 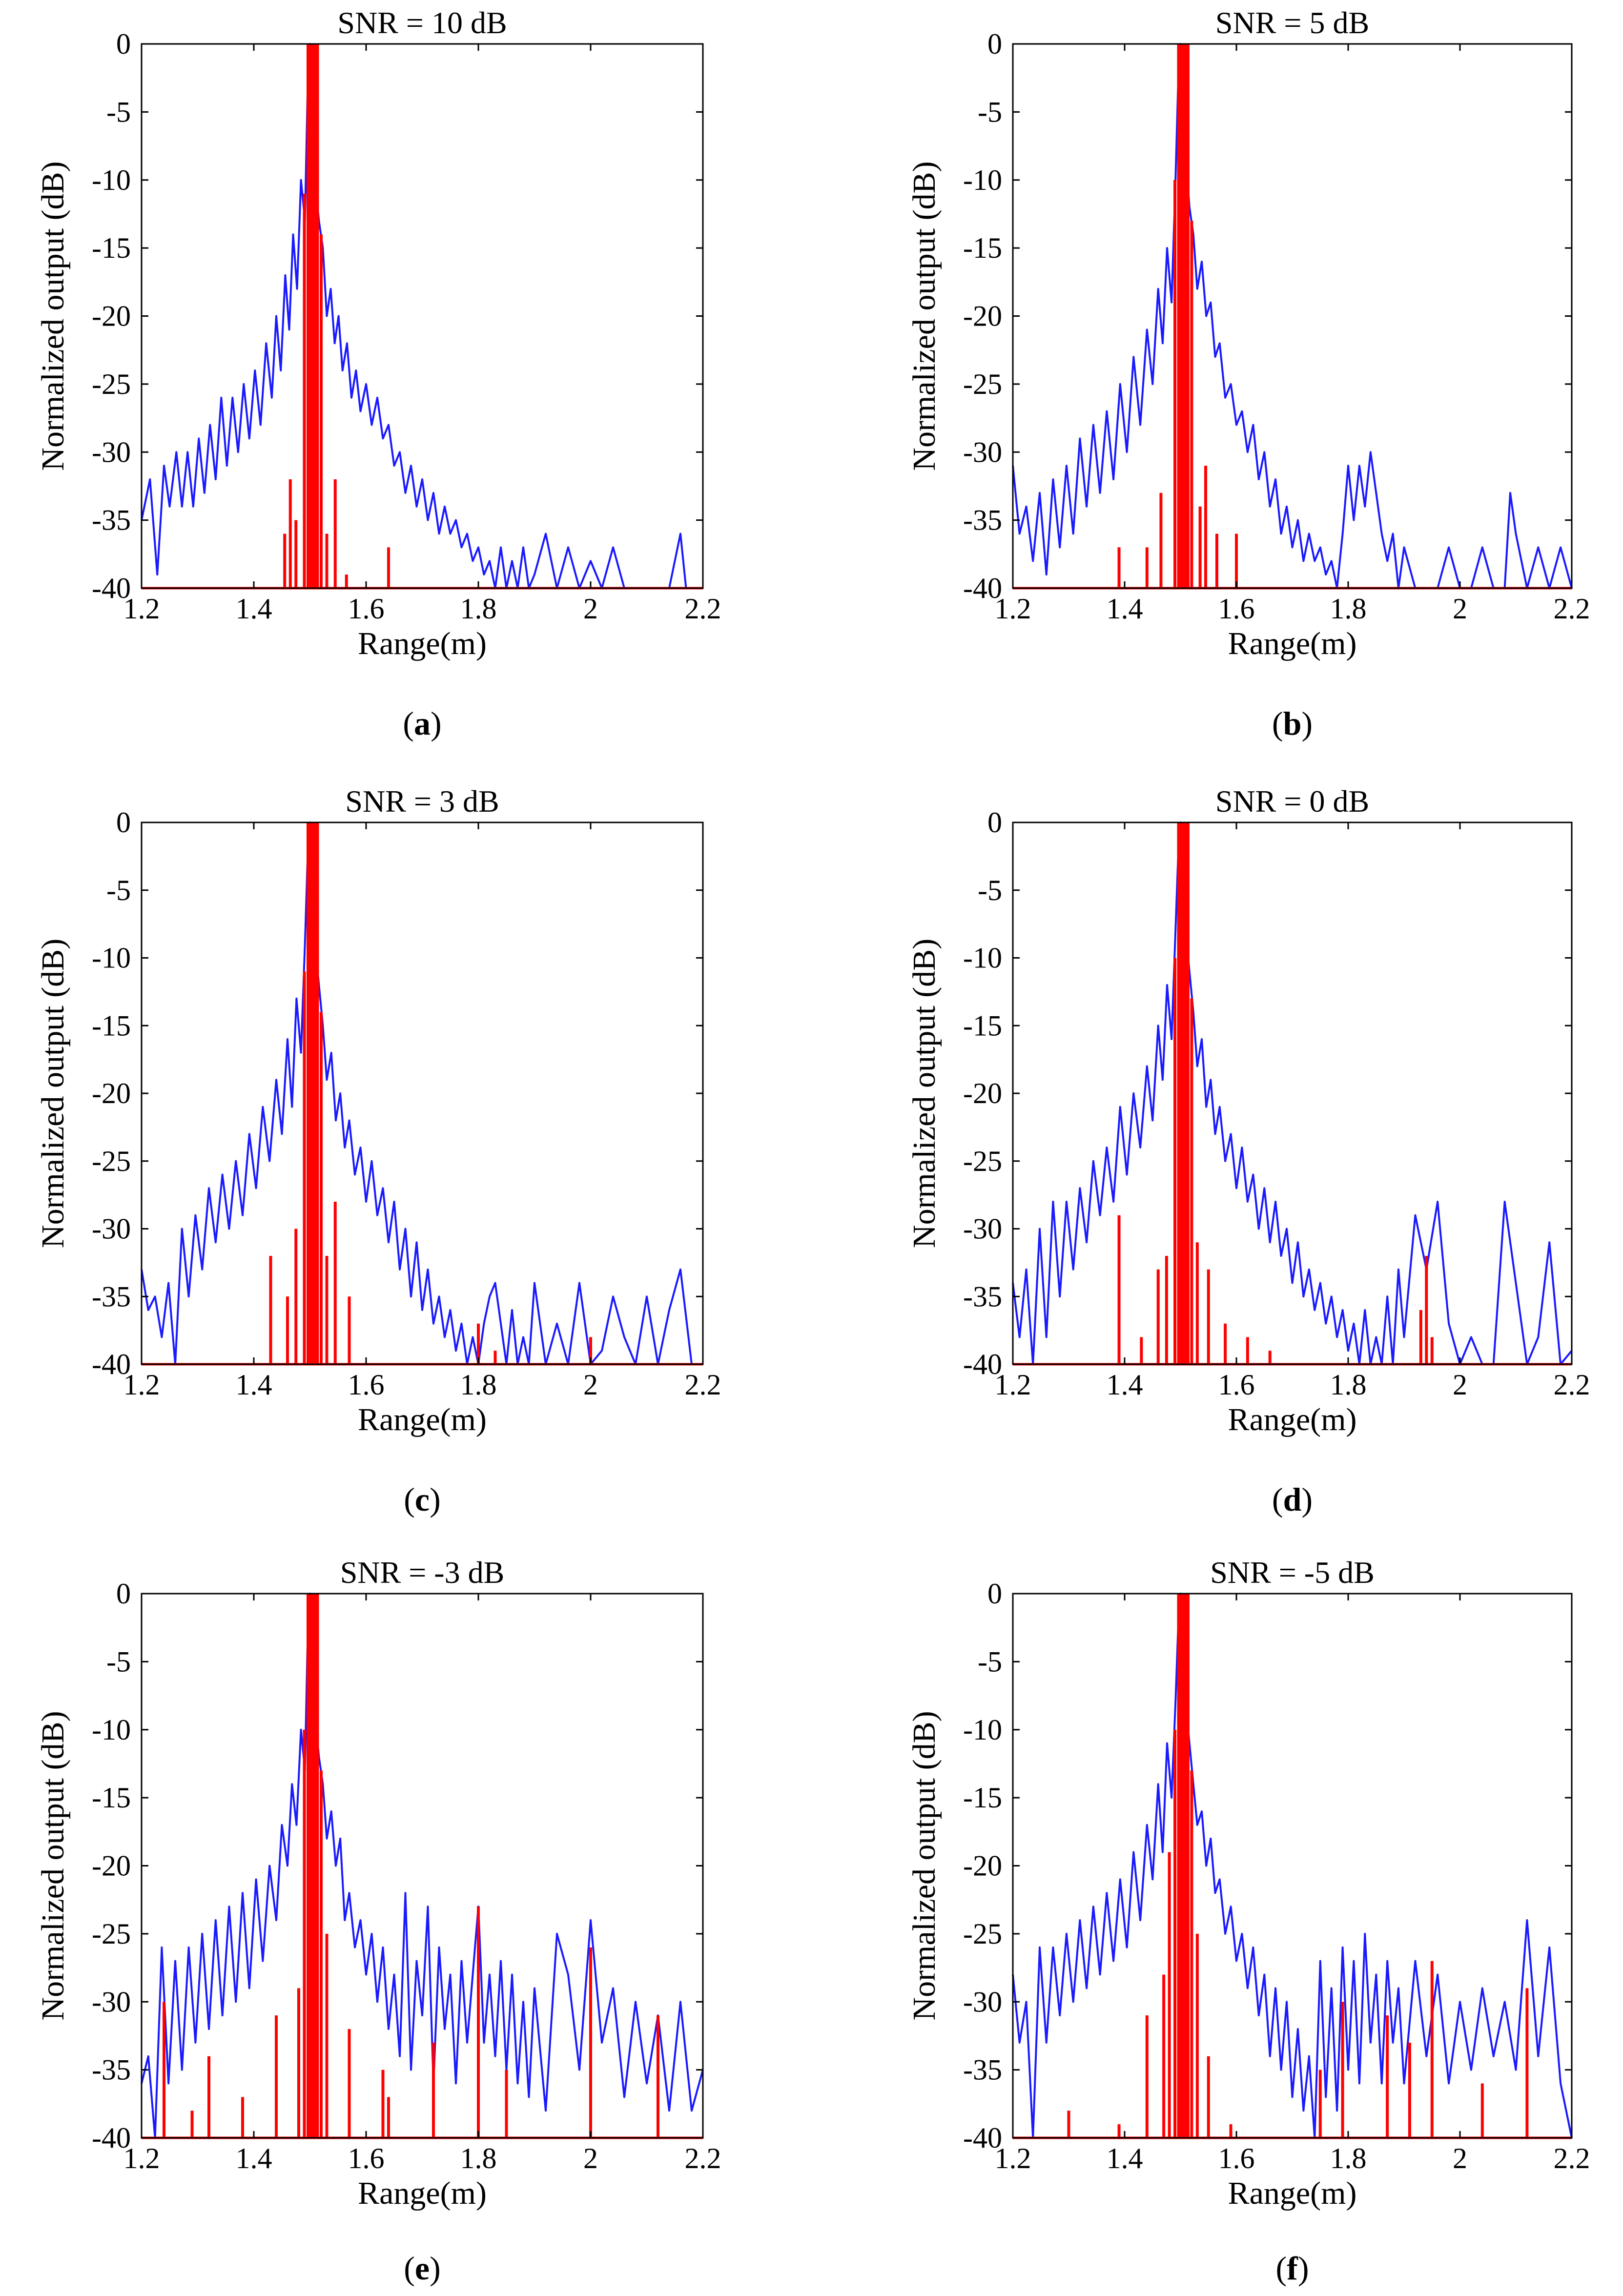 What do you see at coordinates (1292, 1499) in the screenshot?
I see `panel-caption: (d)` at bounding box center [1292, 1499].